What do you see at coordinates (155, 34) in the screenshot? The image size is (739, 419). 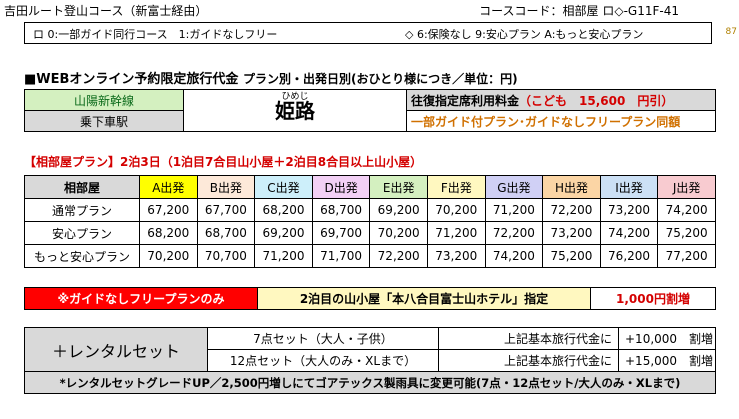 I see `guide-option: ロ 0:一部ガイド同行コース 1:ガイドなしフリー` at bounding box center [155, 34].